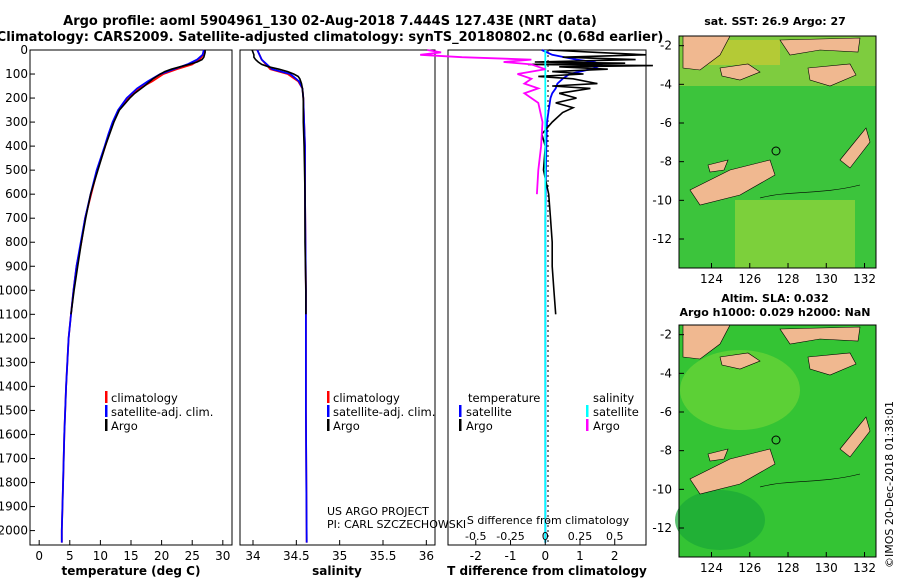 This screenshot has width=900, height=584. What do you see at coordinates (162, 412) in the screenshot?
I see `legend-satellite-label: satellite-adj. clim.` at bounding box center [162, 412].